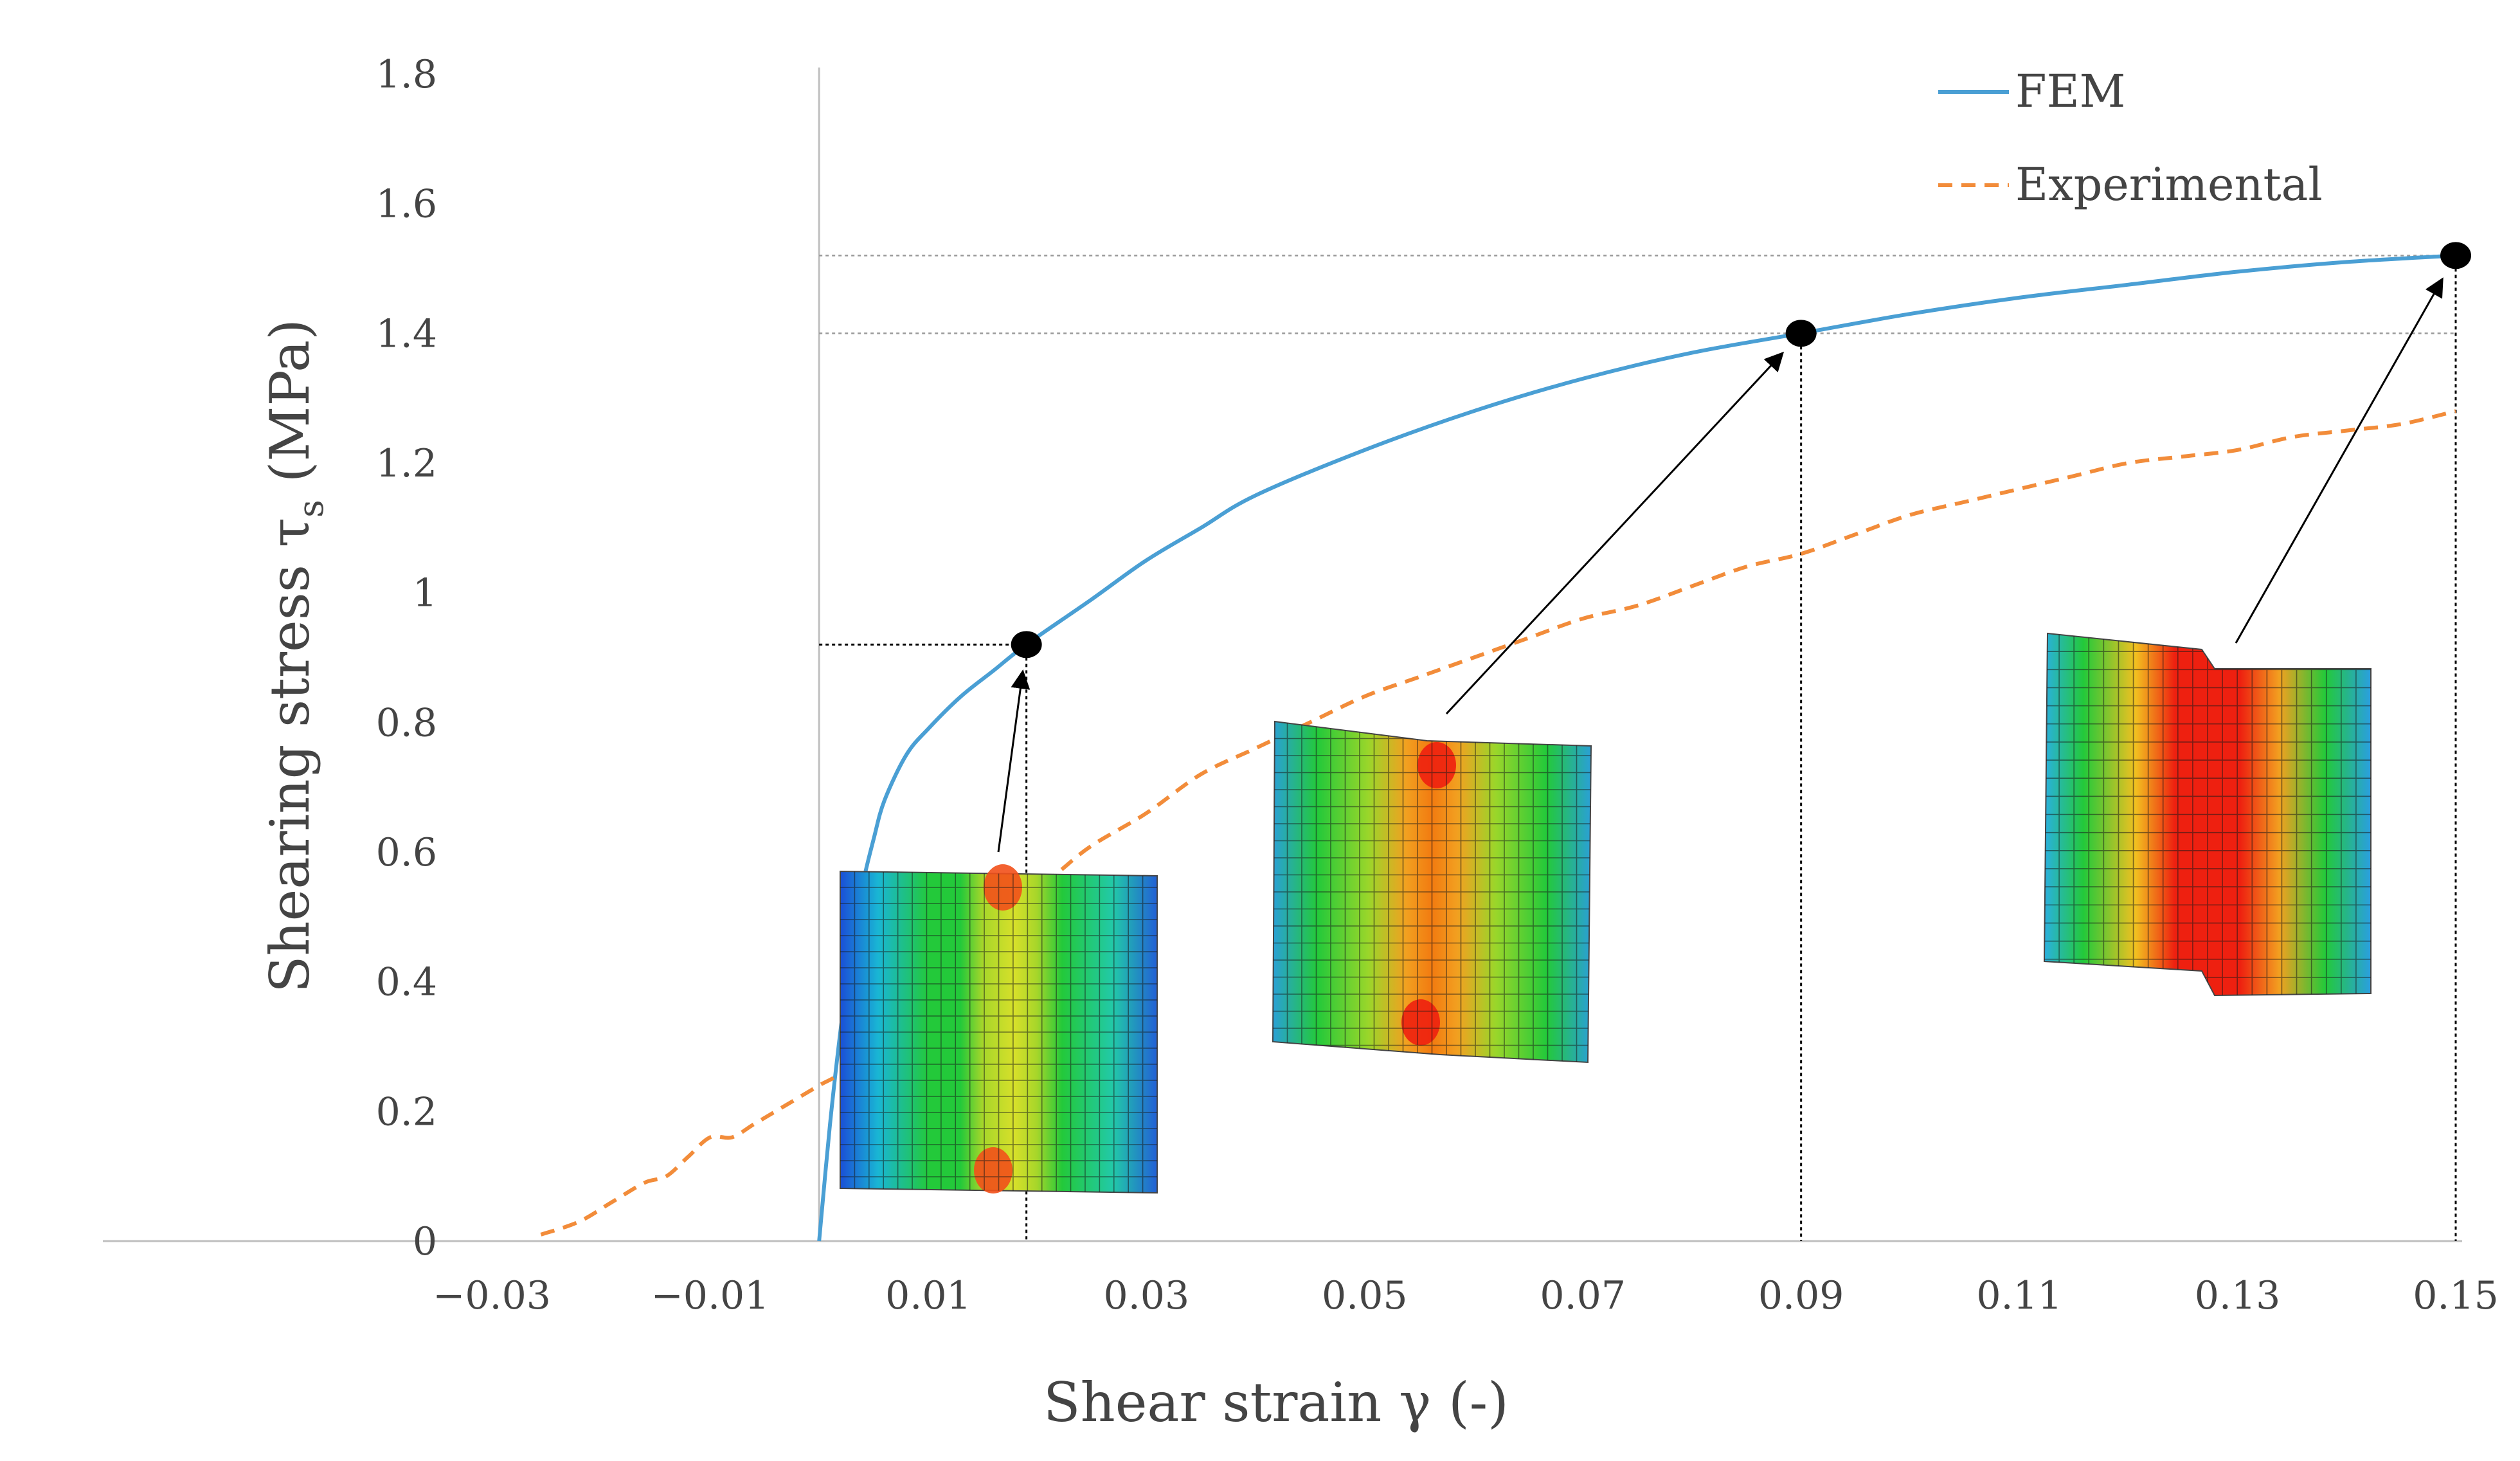 The height and width of the screenshot is (1461, 2520). Describe the element at coordinates (2238, 1296) in the screenshot. I see `x-tick-label: 0.13` at that location.